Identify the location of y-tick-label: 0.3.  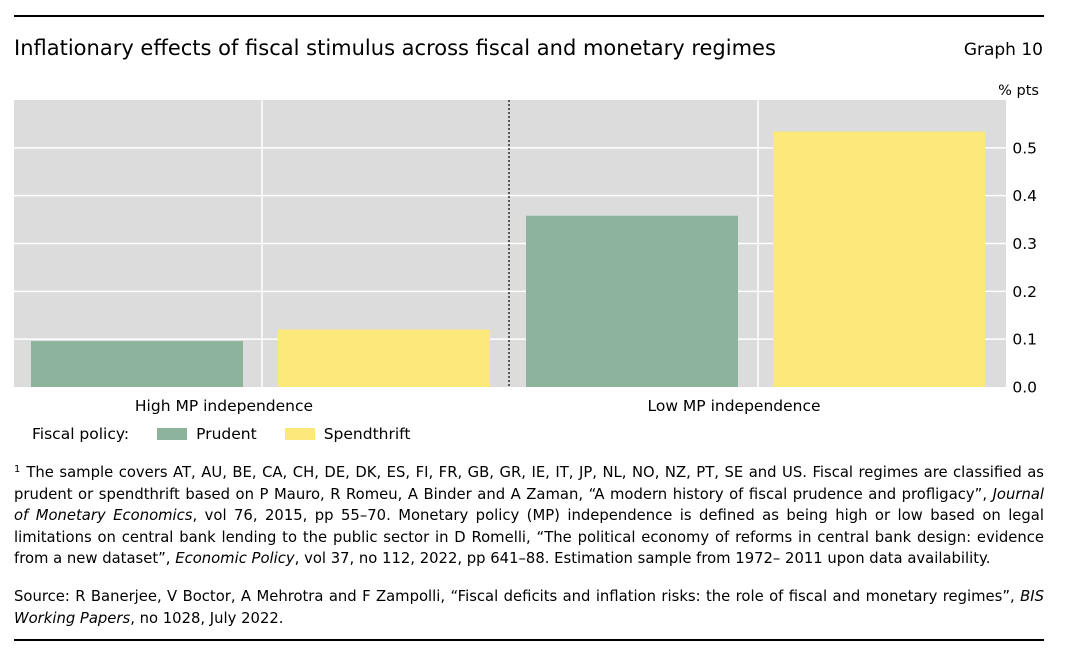
(1024, 244).